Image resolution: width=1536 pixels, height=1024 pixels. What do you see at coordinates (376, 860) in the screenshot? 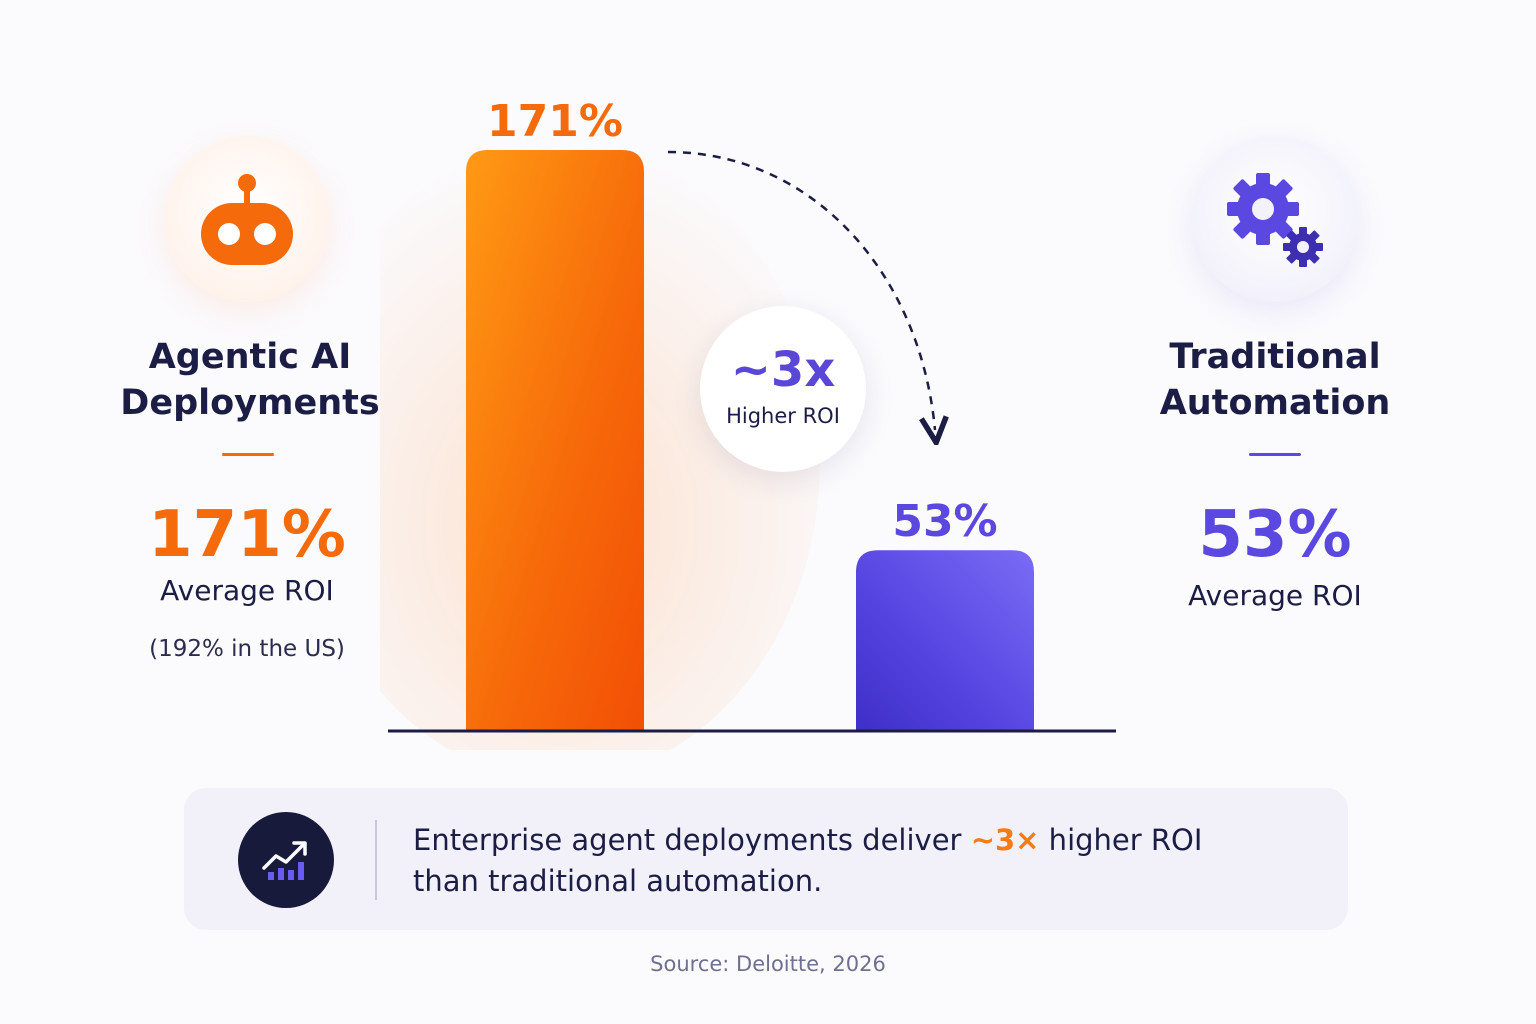
I see `panel-divider` at bounding box center [376, 860].